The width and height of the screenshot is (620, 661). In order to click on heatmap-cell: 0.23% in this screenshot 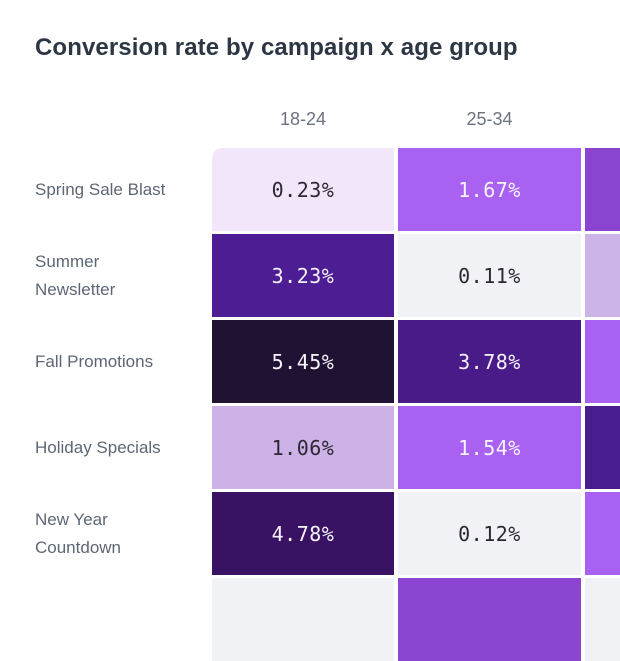, I will do `click(303, 189)`.